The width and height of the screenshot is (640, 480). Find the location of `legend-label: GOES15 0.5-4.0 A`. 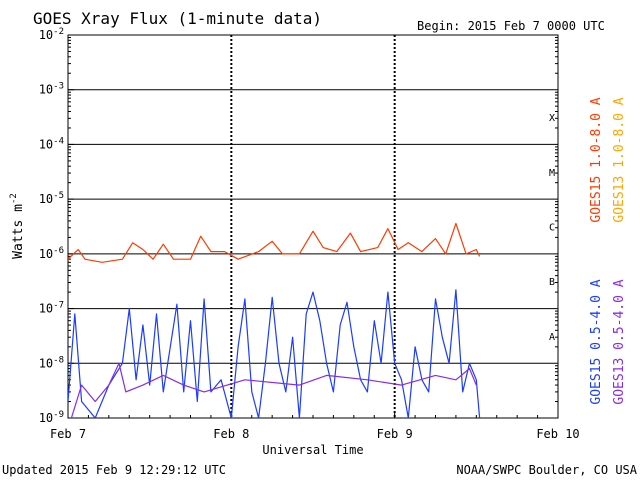

legend-label: GOES15 0.5-4.0 A is located at coordinates (596, 341).